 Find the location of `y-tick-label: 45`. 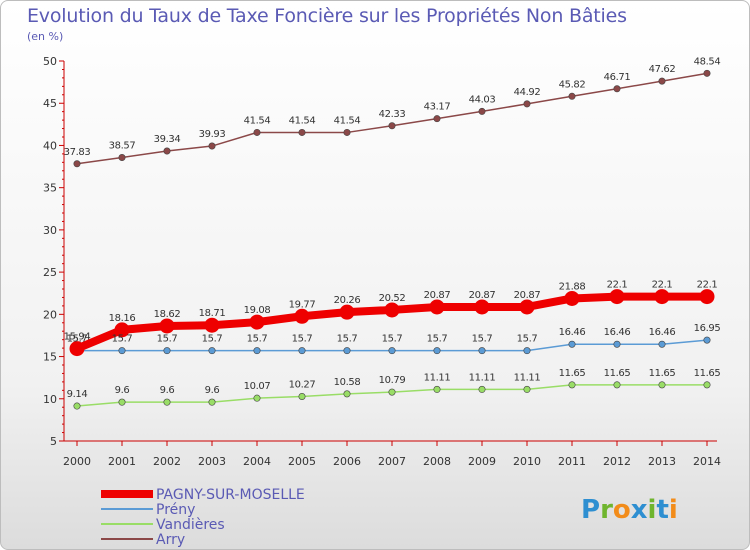

y-tick-label: 45 is located at coordinates (50, 103).